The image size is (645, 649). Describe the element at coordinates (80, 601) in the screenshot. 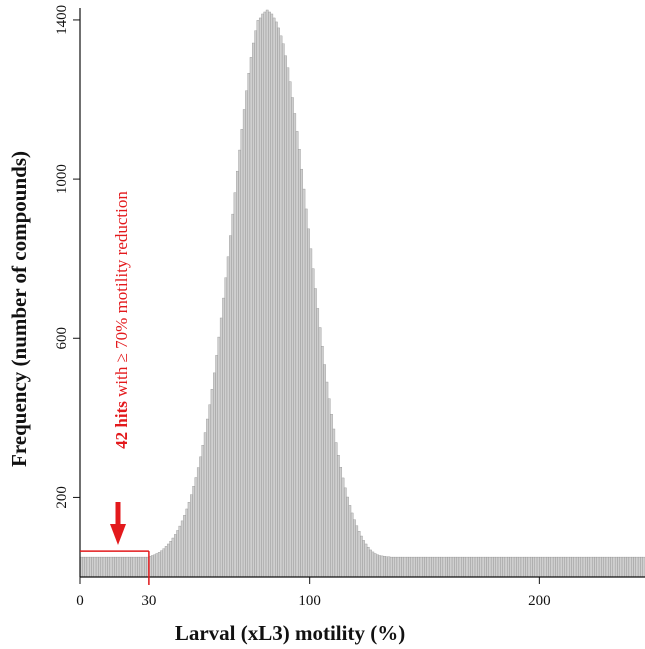

I see `x-tick-label: 0` at that location.